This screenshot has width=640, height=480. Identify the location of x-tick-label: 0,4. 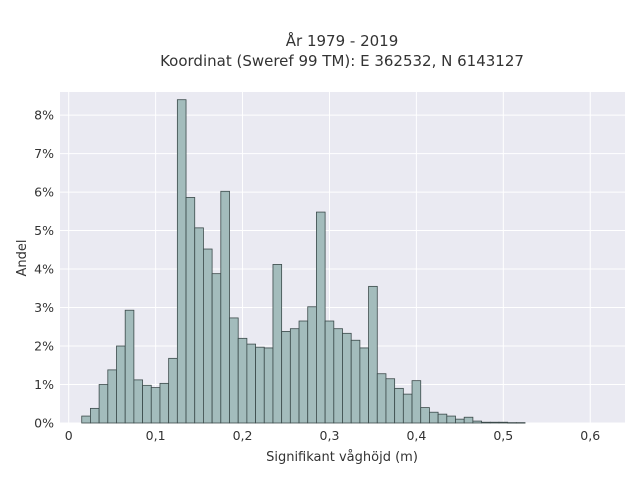
(416, 435).